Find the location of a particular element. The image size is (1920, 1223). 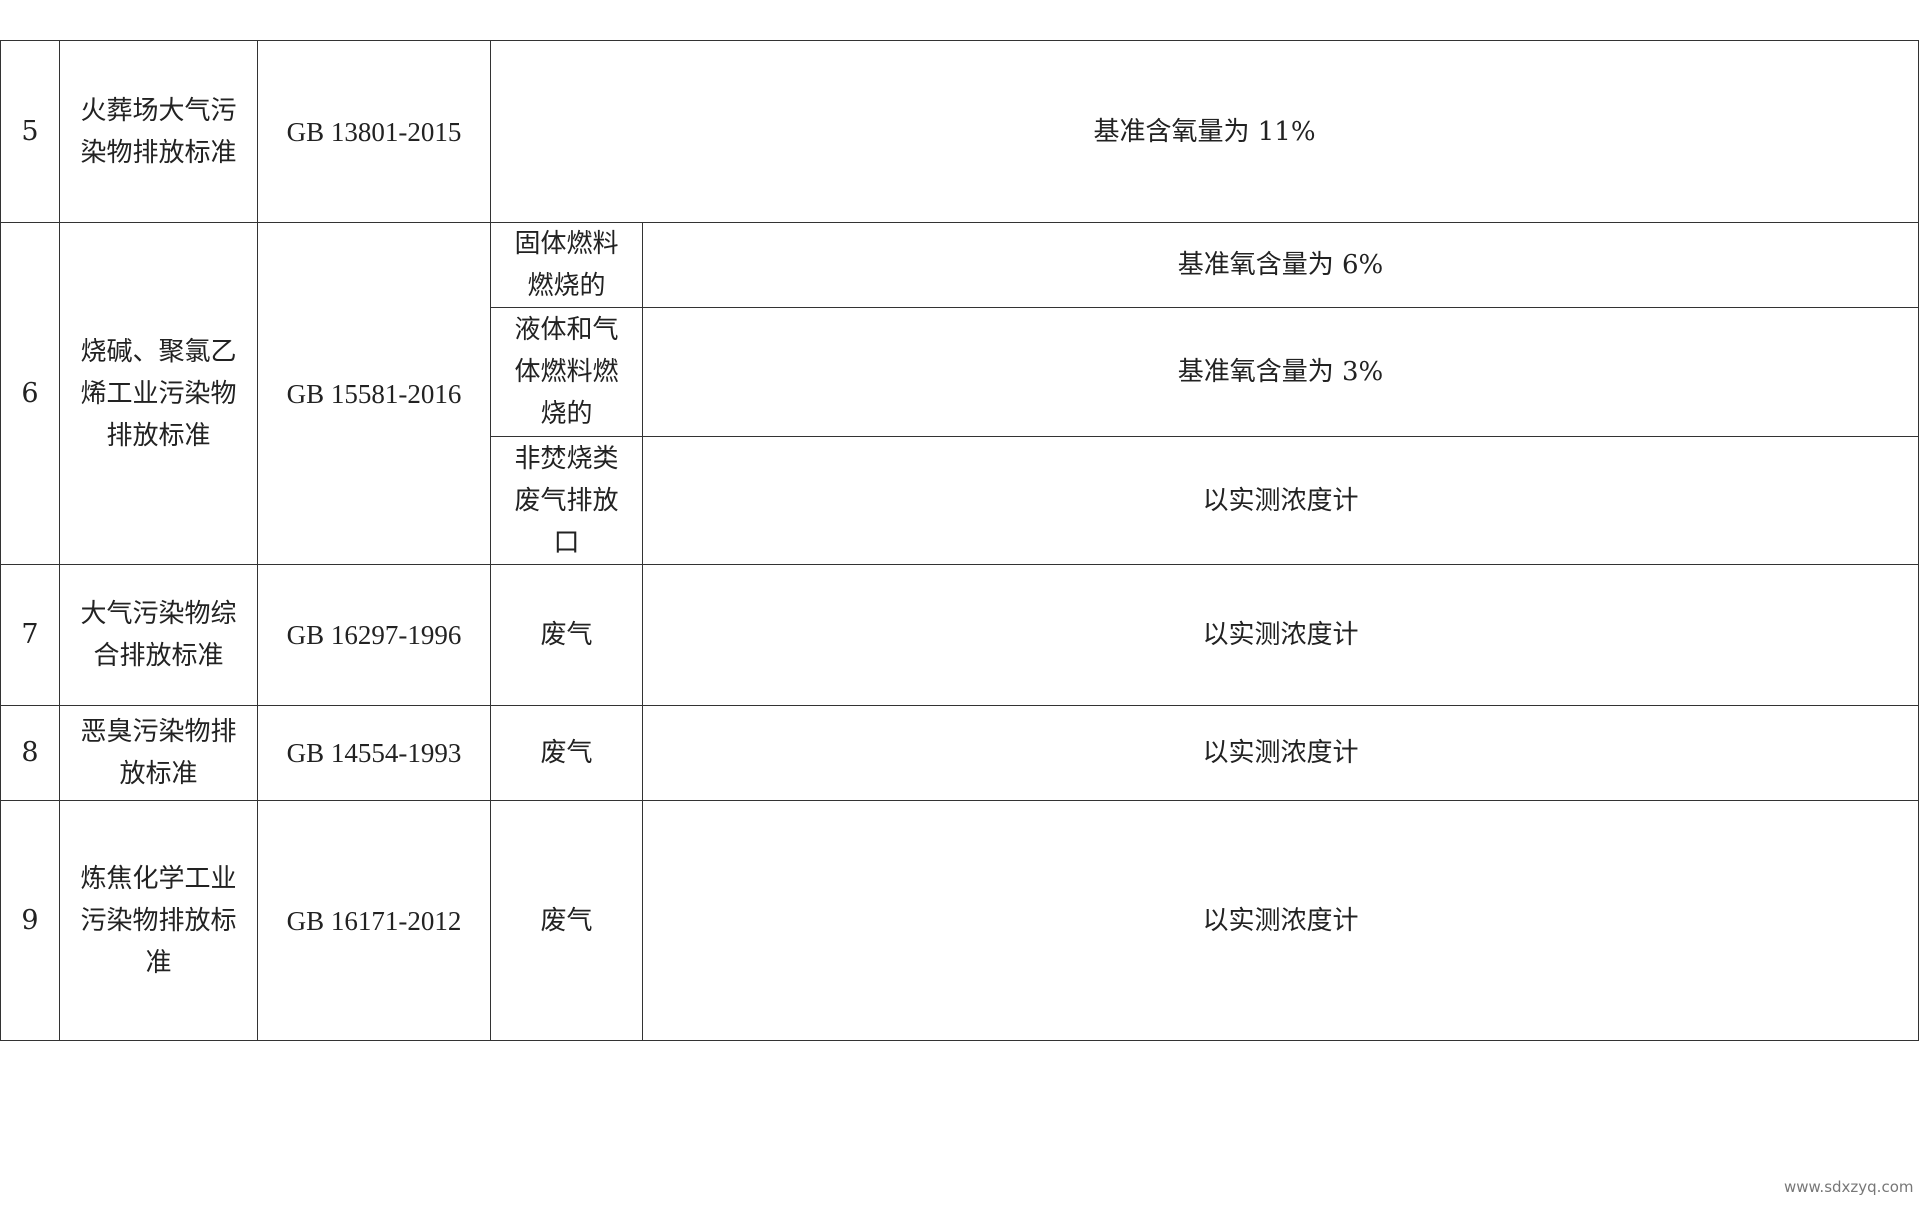

table-row: 8 恶臭污染物排放标准 GB 14554-1993 废气 以实测浓度计 is located at coordinates (959, 753).